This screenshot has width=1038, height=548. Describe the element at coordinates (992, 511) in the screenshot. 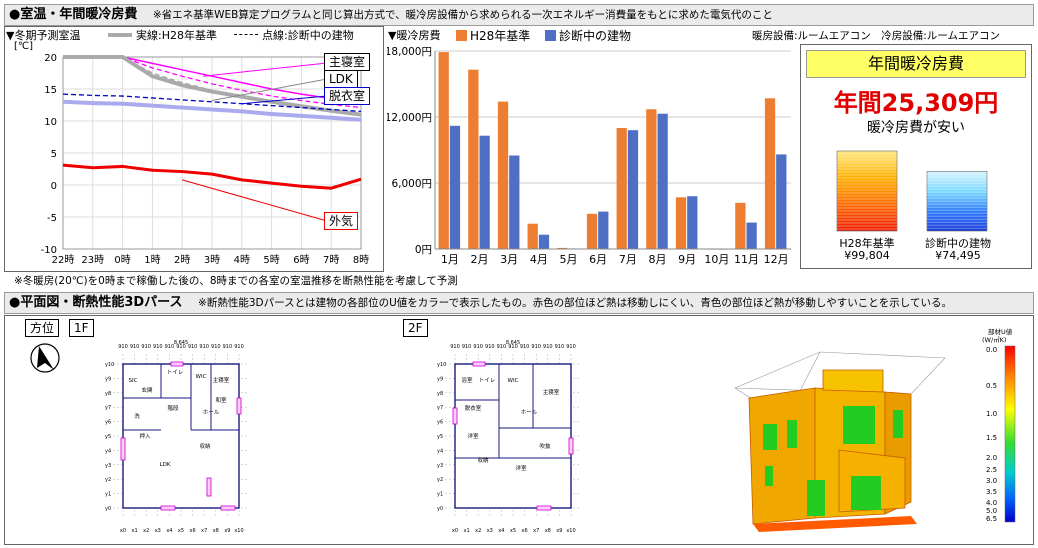

I see `u-value-tick-label: 5.0` at that location.